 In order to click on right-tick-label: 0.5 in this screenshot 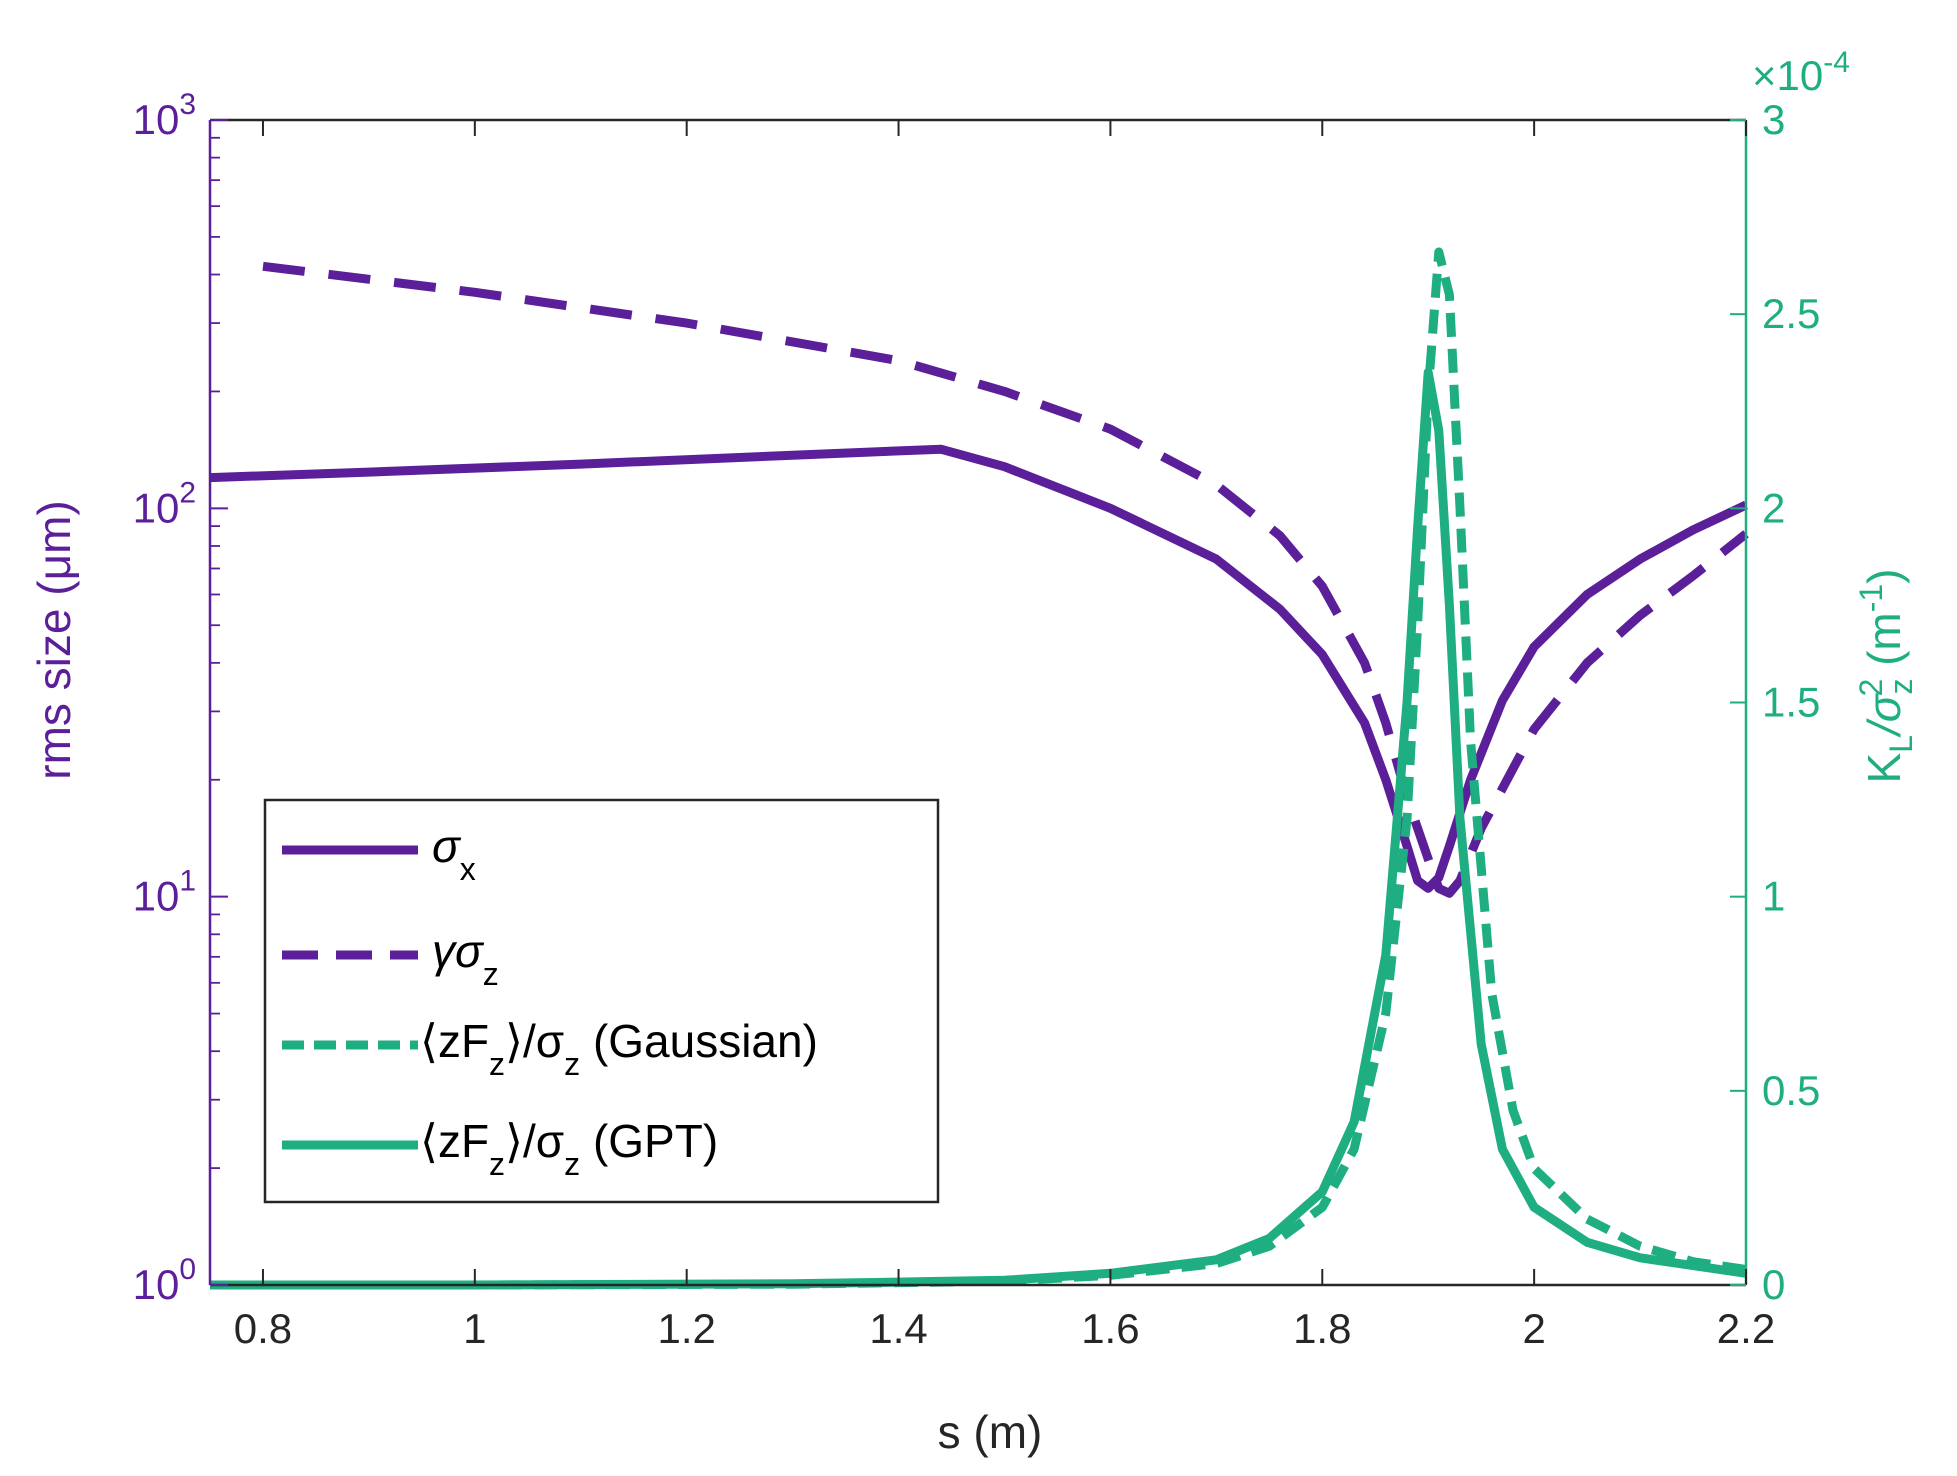, I will do `click(1791, 1090)`.